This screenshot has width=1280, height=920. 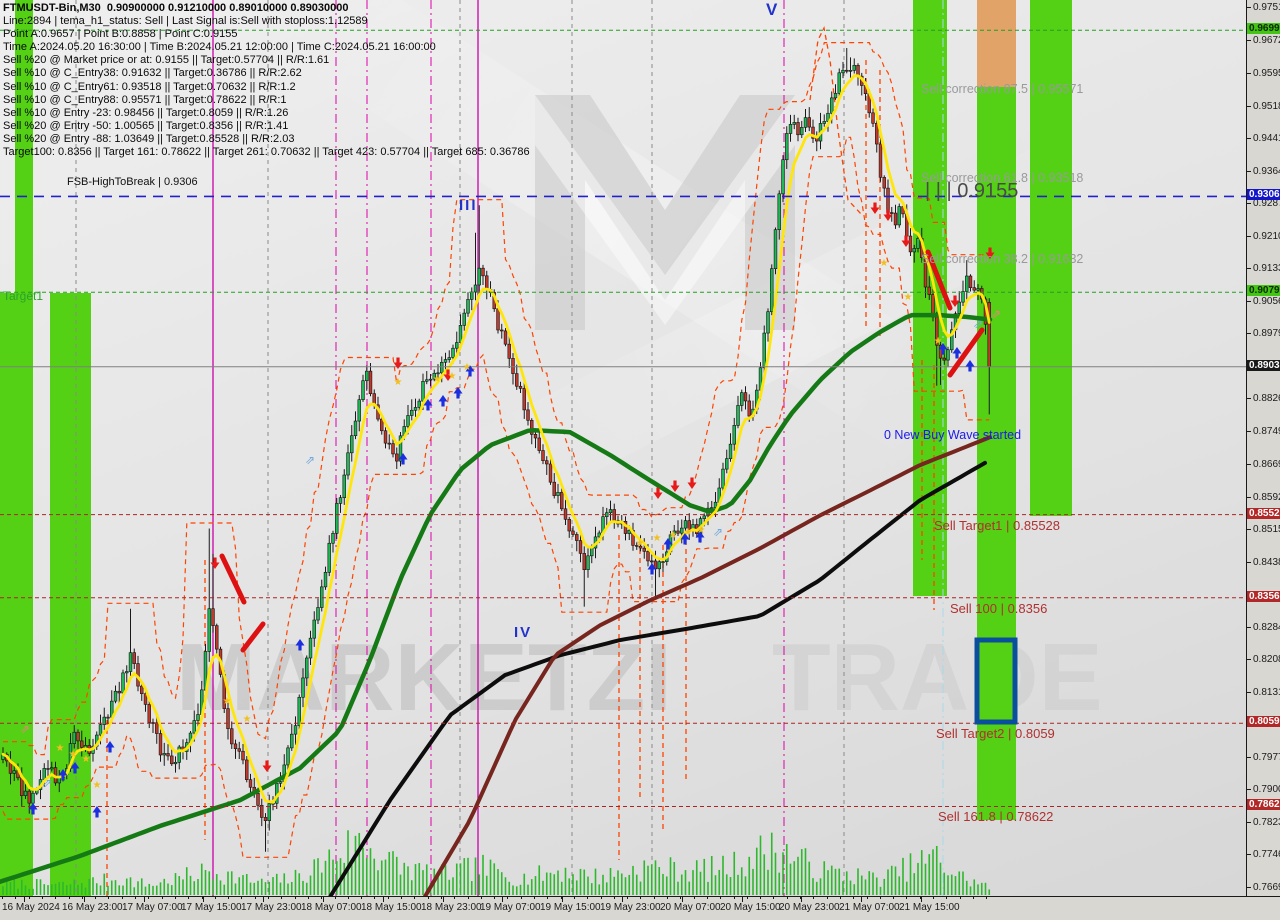 I want to click on sell-1618-label: Sell 161.8 | 0.78622, so click(x=996, y=816).